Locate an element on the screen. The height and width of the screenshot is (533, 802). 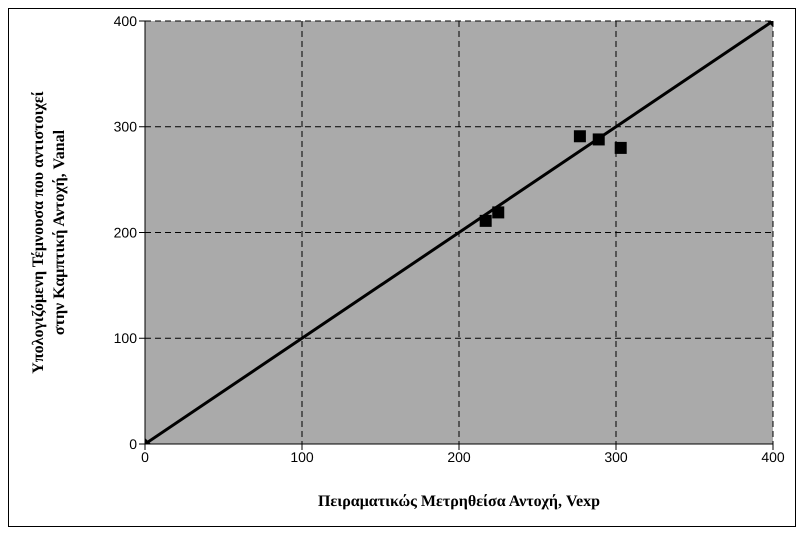
y-tick-label: 0 is located at coordinates (133, 444).